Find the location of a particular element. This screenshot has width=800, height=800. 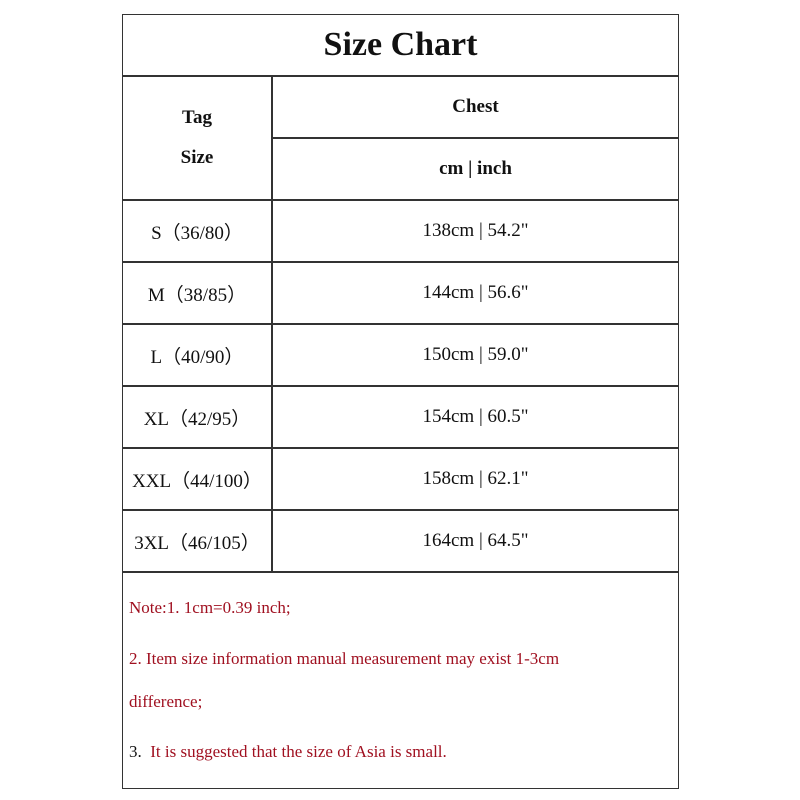

tag-size-header-line1: Tag is located at coordinates (197, 117).